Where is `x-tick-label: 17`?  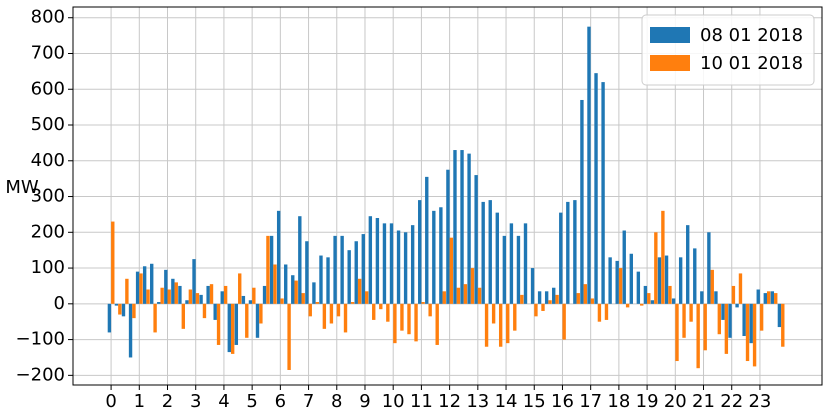 x-tick-label: 17 is located at coordinates (590, 401).